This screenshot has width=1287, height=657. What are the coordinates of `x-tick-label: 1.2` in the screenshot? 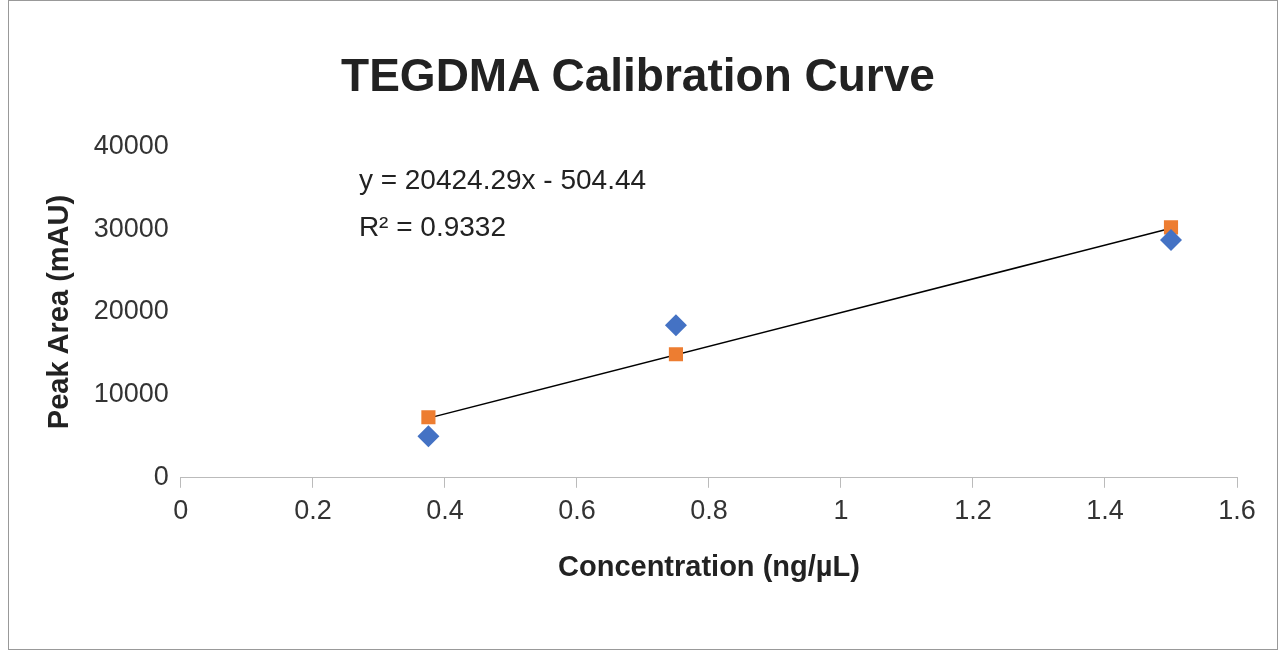 It's located at (973, 510).